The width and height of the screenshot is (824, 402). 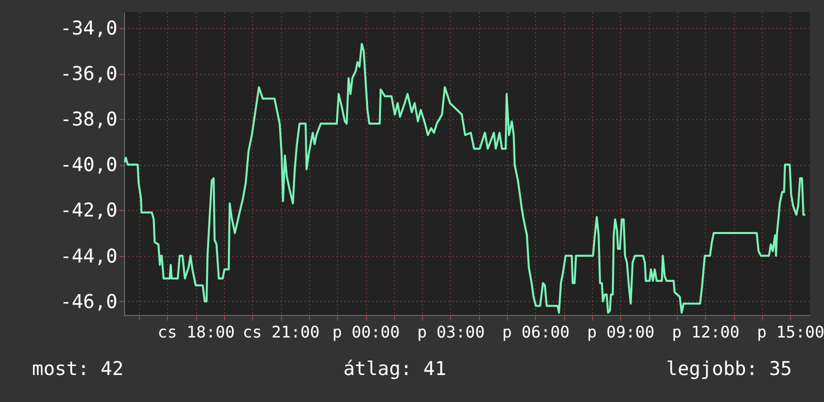 I want to click on y-tick-label: -36,0, so click(x=89, y=74).